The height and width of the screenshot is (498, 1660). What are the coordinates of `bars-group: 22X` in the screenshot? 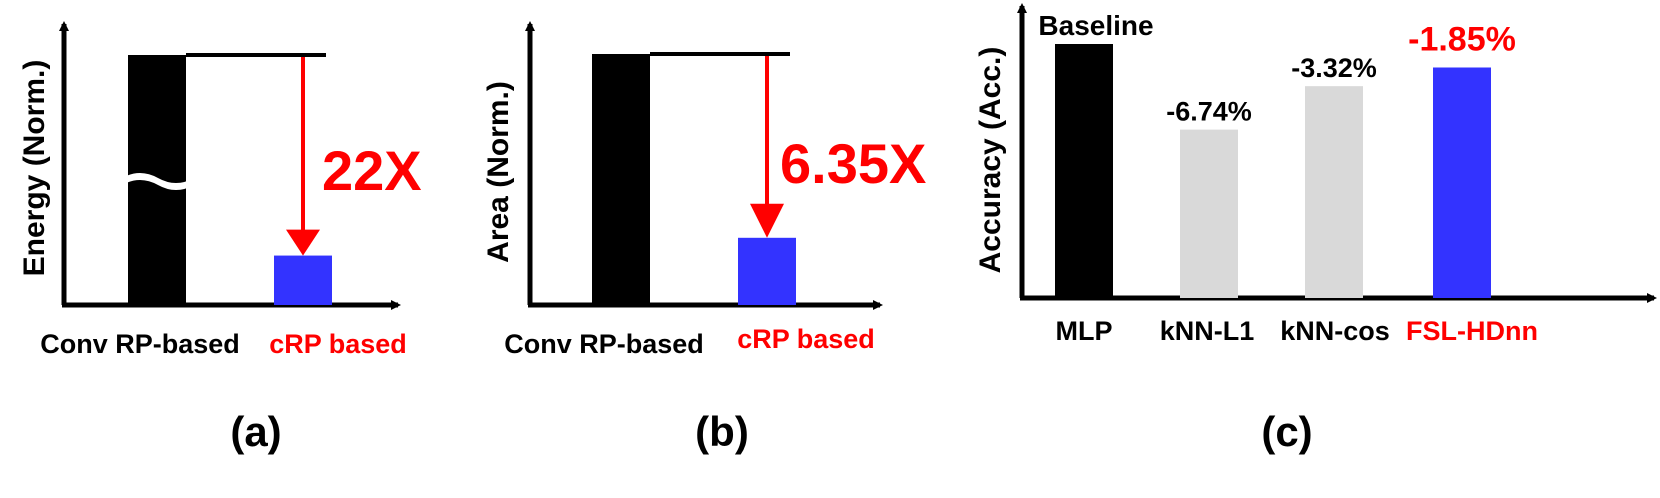 It's located at (272, 179).